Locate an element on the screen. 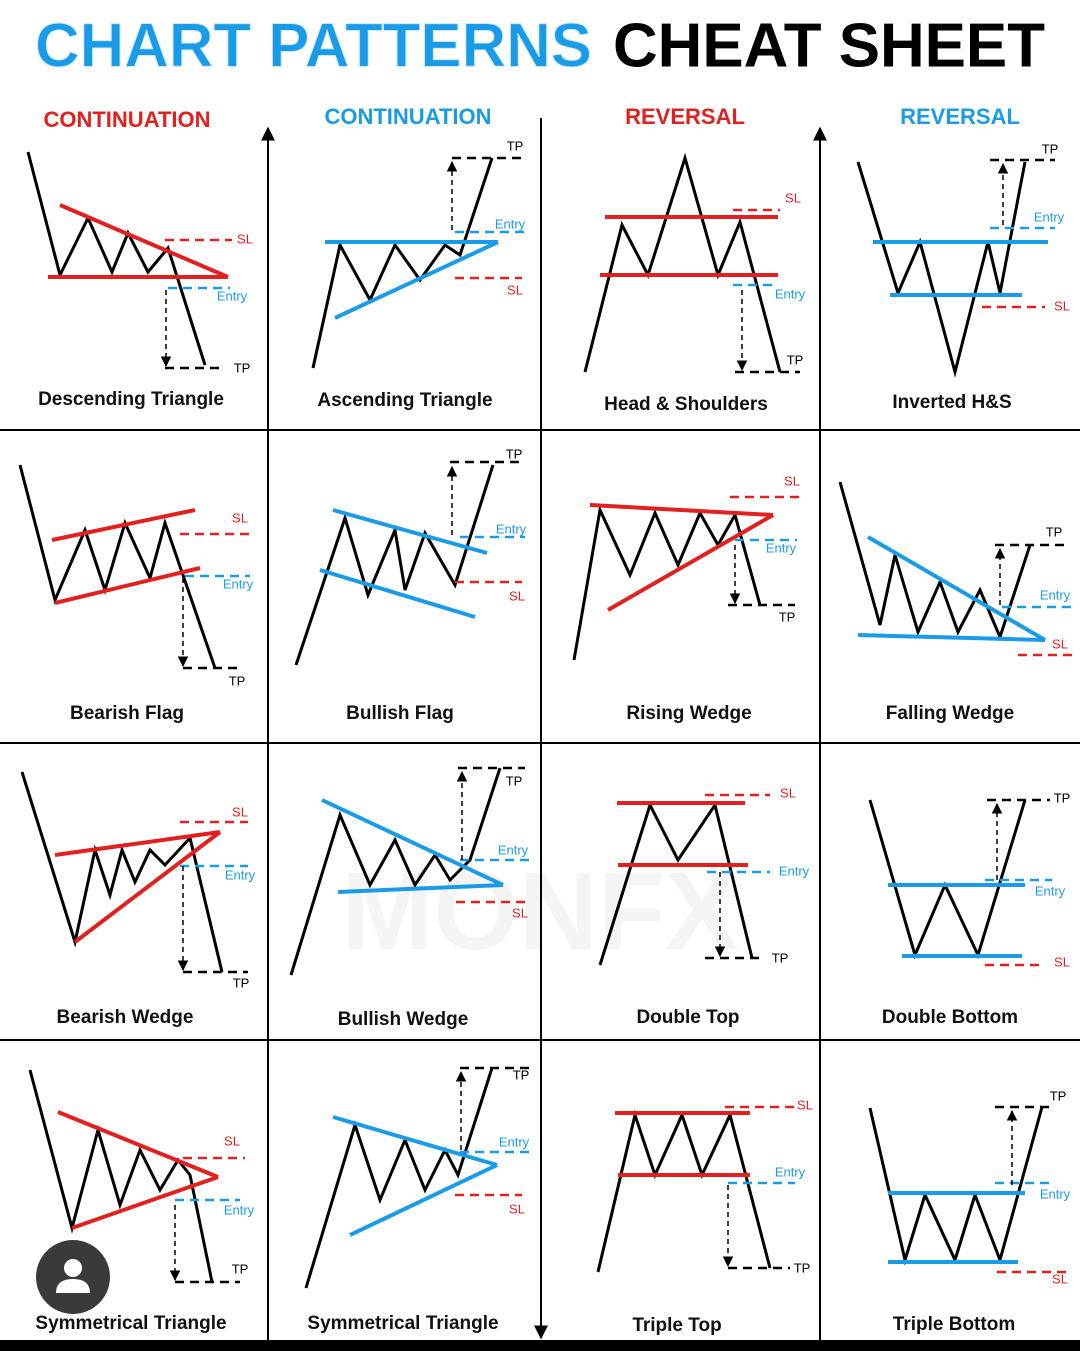 The image size is (1080, 1351). pattern-cell: SL Entry TP Rising Wedge is located at coordinates (686, 598).